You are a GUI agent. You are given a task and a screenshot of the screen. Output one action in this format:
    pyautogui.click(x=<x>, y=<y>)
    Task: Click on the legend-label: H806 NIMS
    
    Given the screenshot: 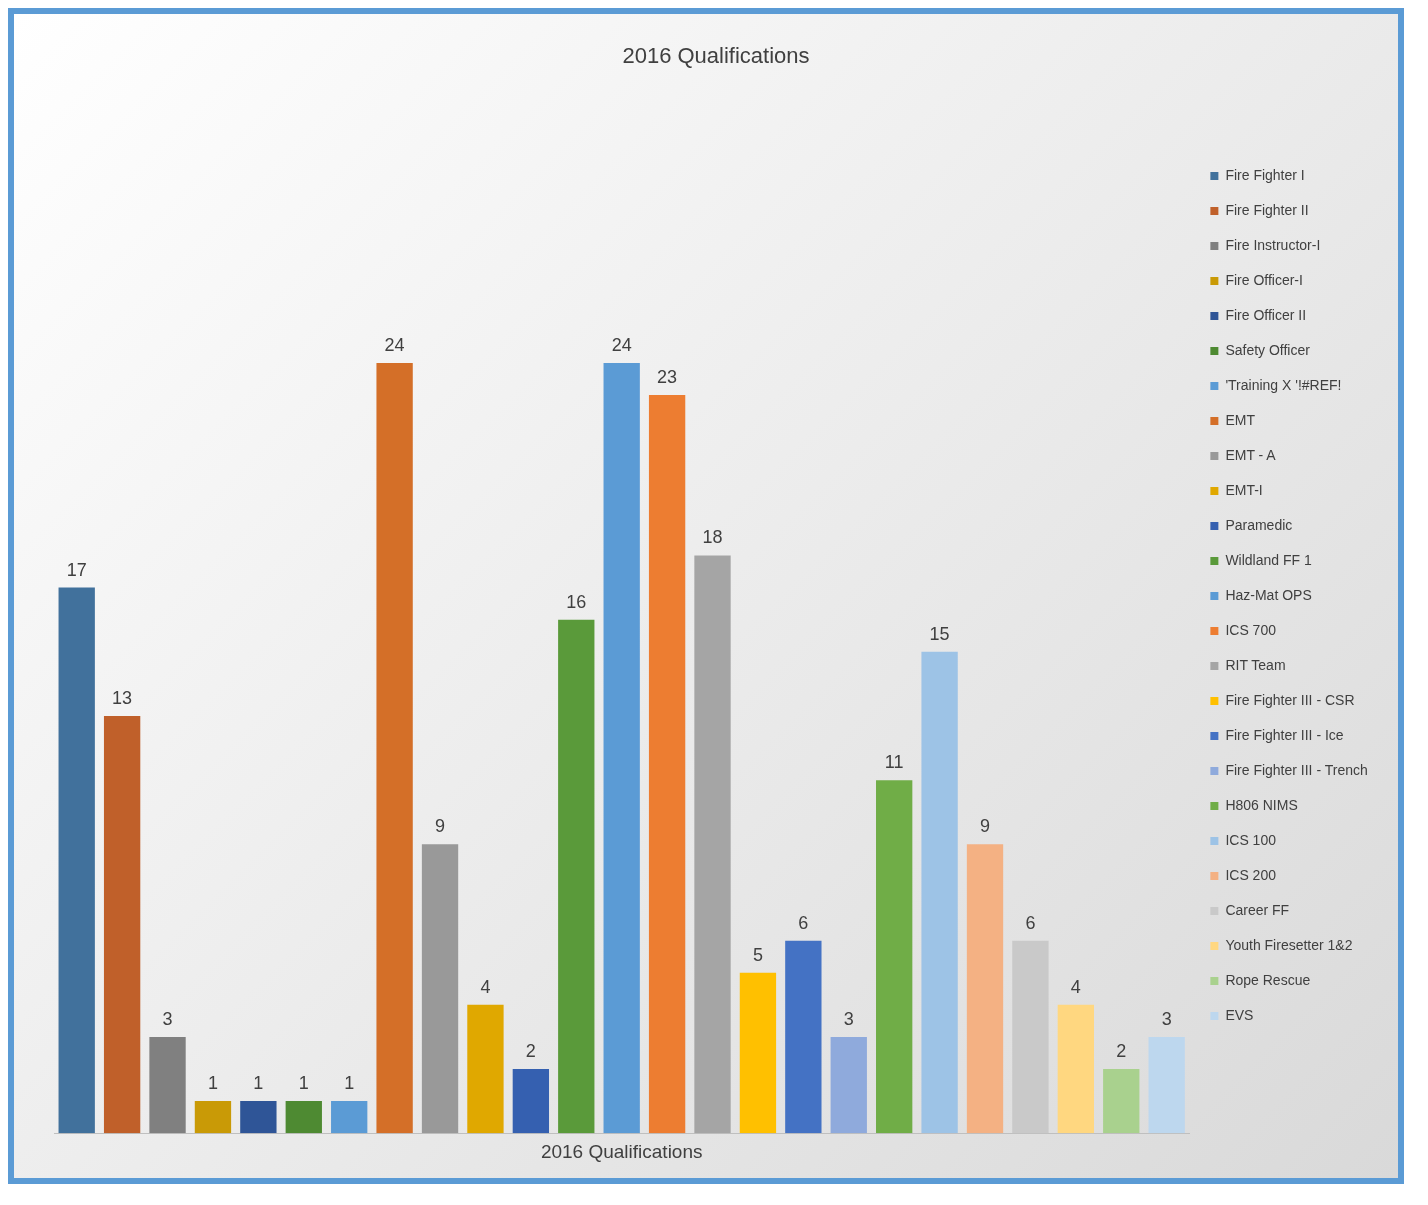 What is the action you would take?
    pyautogui.click(x=1261, y=804)
    